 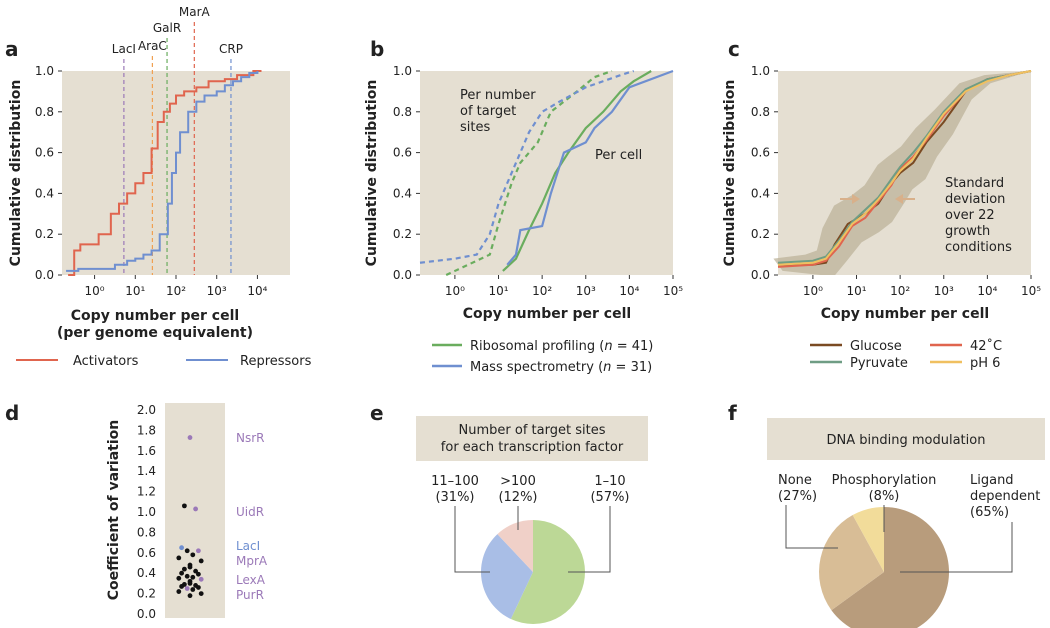 I want to click on pie-f-label-none: None, so click(x=795, y=480).